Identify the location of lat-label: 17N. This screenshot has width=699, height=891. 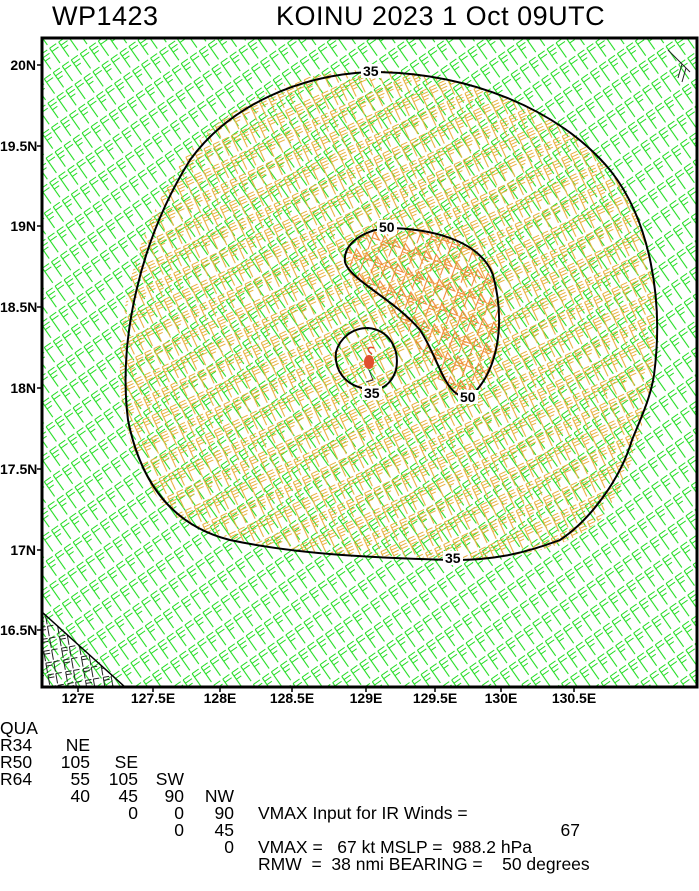
(23, 550).